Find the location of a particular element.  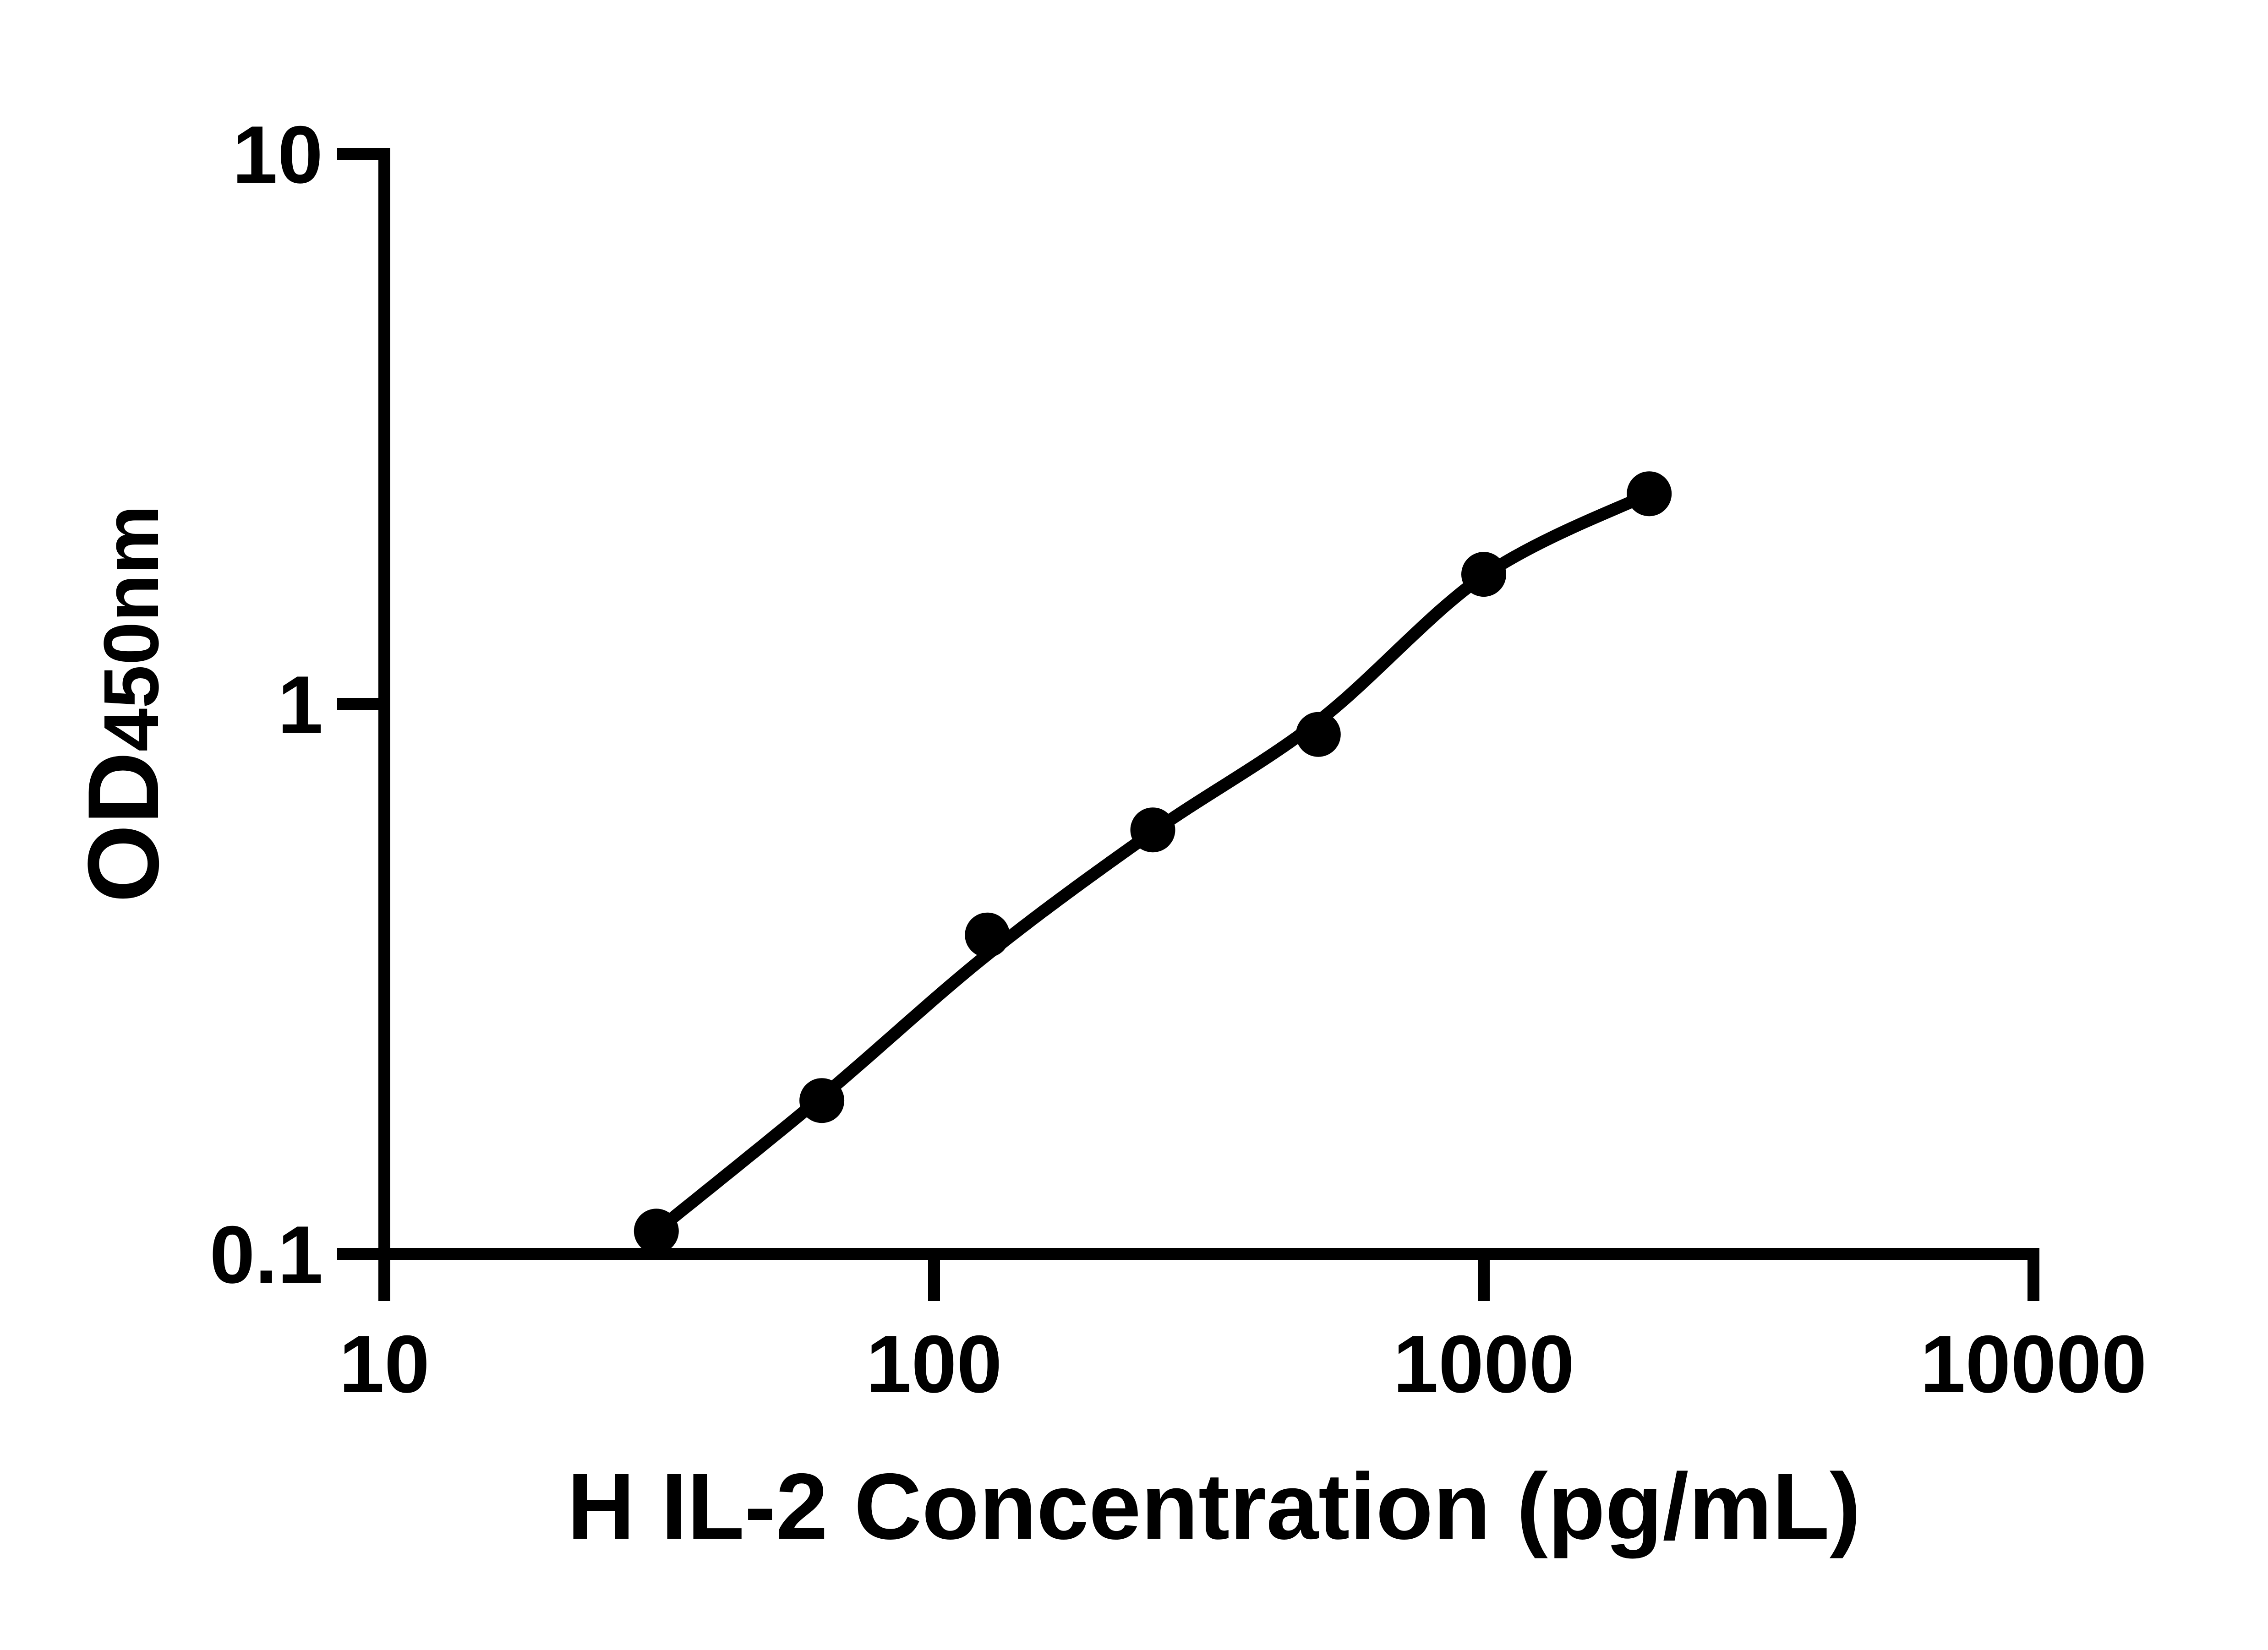

x-tick-label: 10000 is located at coordinates (2033, 1364).